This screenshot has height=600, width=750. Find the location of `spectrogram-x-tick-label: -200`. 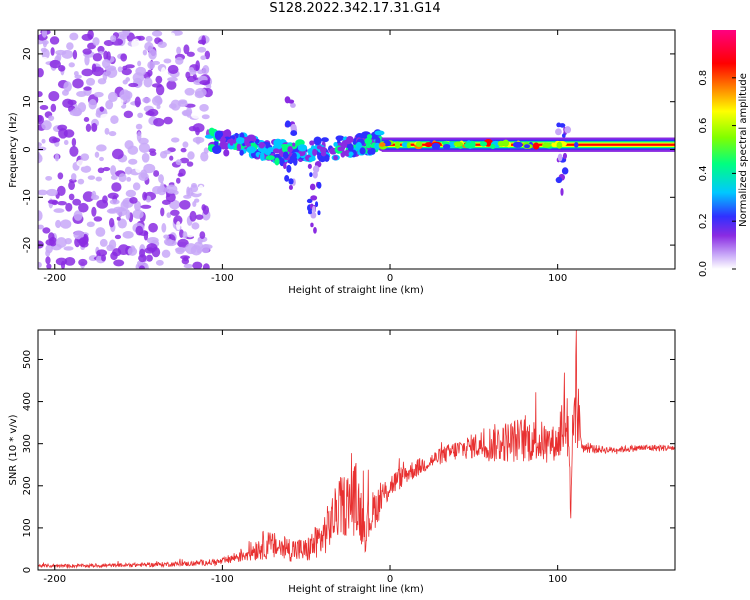

spectrogram-x-tick-label: -200 is located at coordinates (54, 278).